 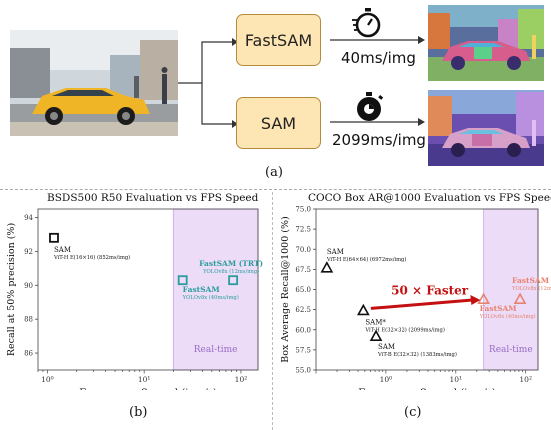 What do you see at coordinates (28, 354) in the screenshot?
I see `y-tick-label: 86` at bounding box center [28, 354].